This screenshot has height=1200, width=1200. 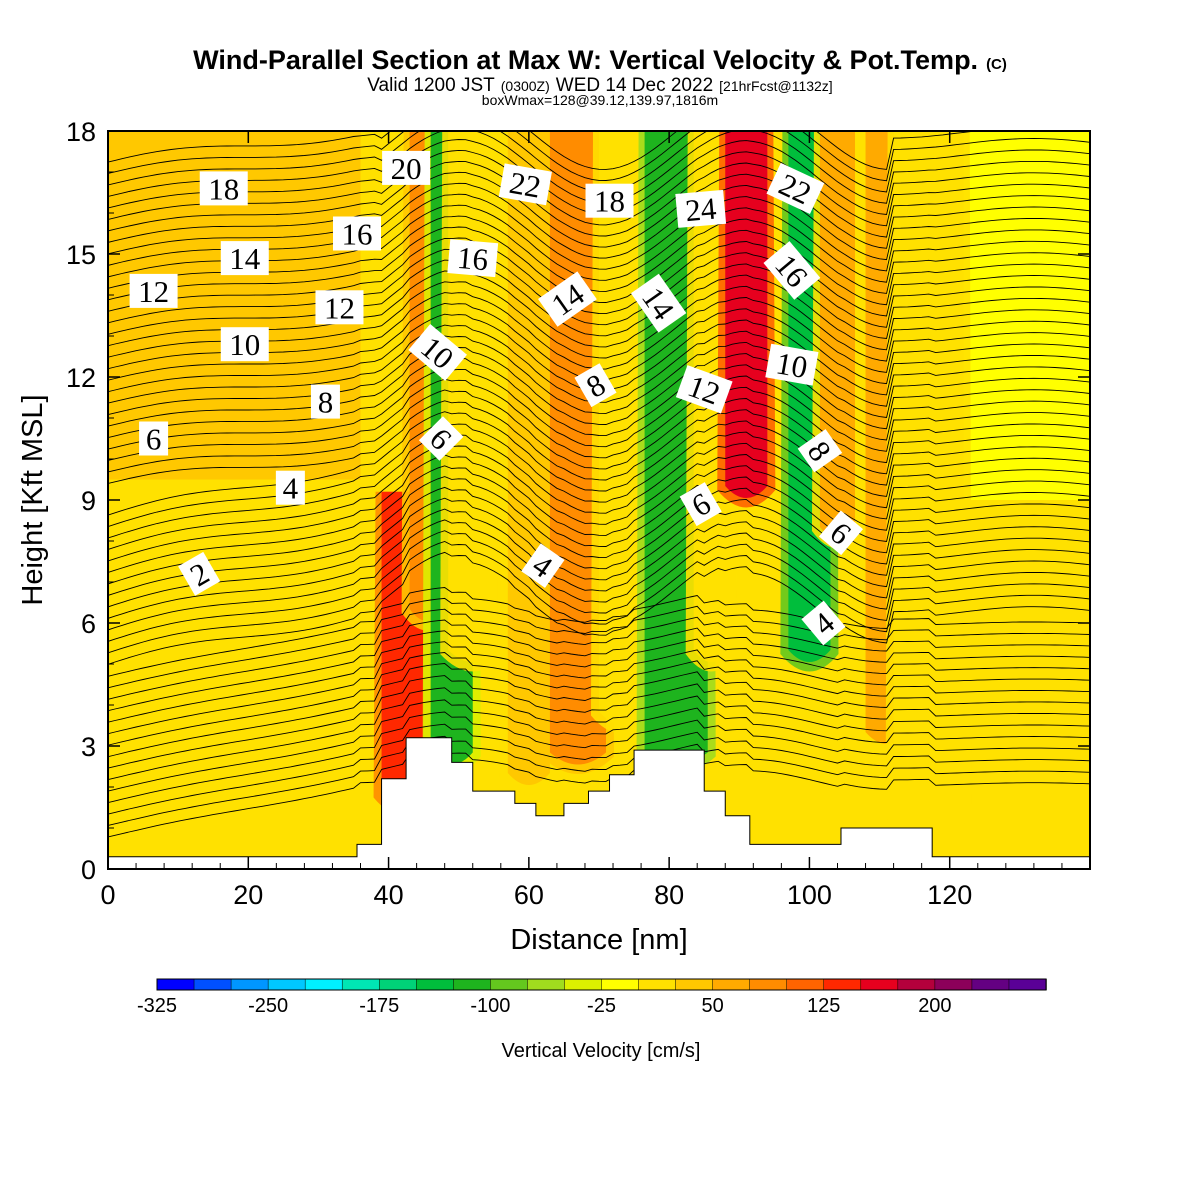 I want to click on y-axis-title: Height [Kft MSL], so click(x=33, y=499).